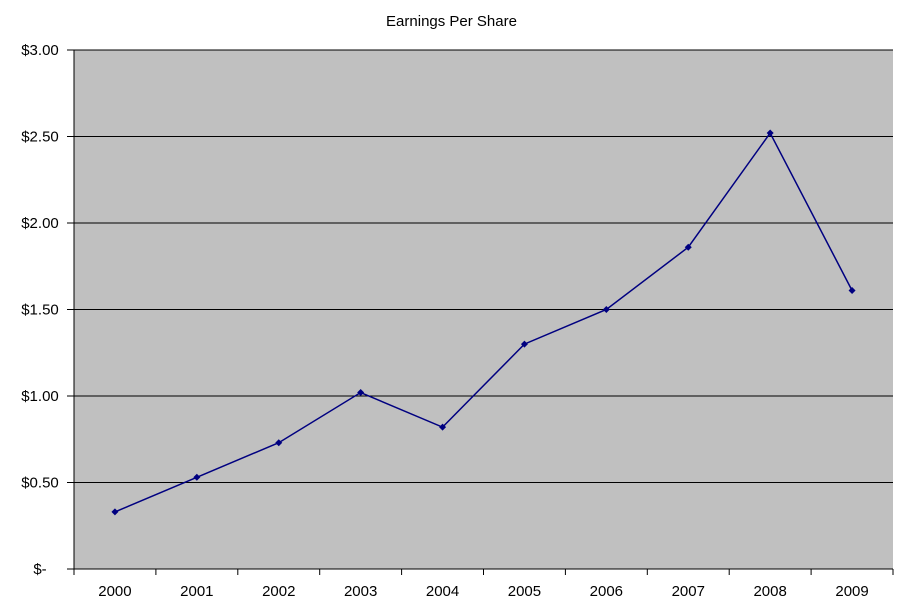  What do you see at coordinates (197, 477) in the screenshot?
I see `data-point-marker-2001` at bounding box center [197, 477].